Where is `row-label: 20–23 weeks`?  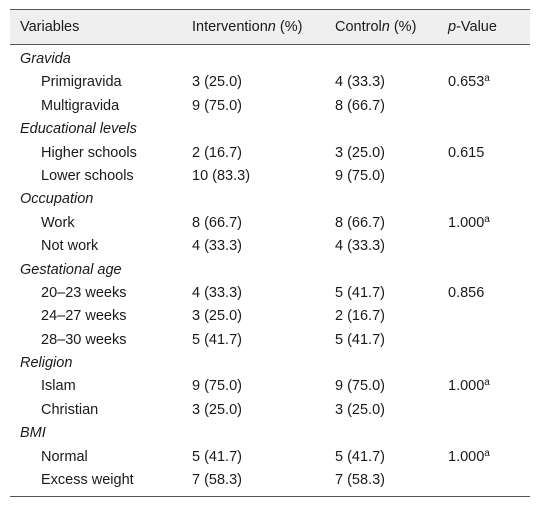 row-label: 20–23 weeks is located at coordinates (84, 292).